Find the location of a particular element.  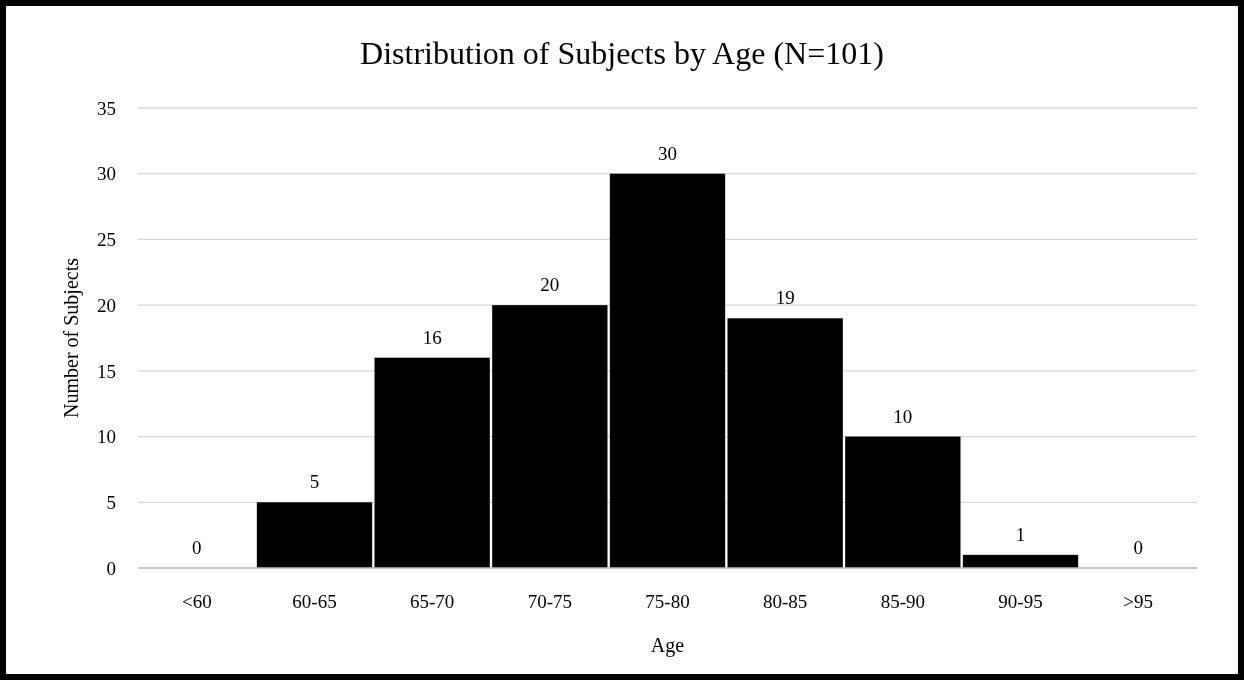

data-label: 5 is located at coordinates (314, 482).